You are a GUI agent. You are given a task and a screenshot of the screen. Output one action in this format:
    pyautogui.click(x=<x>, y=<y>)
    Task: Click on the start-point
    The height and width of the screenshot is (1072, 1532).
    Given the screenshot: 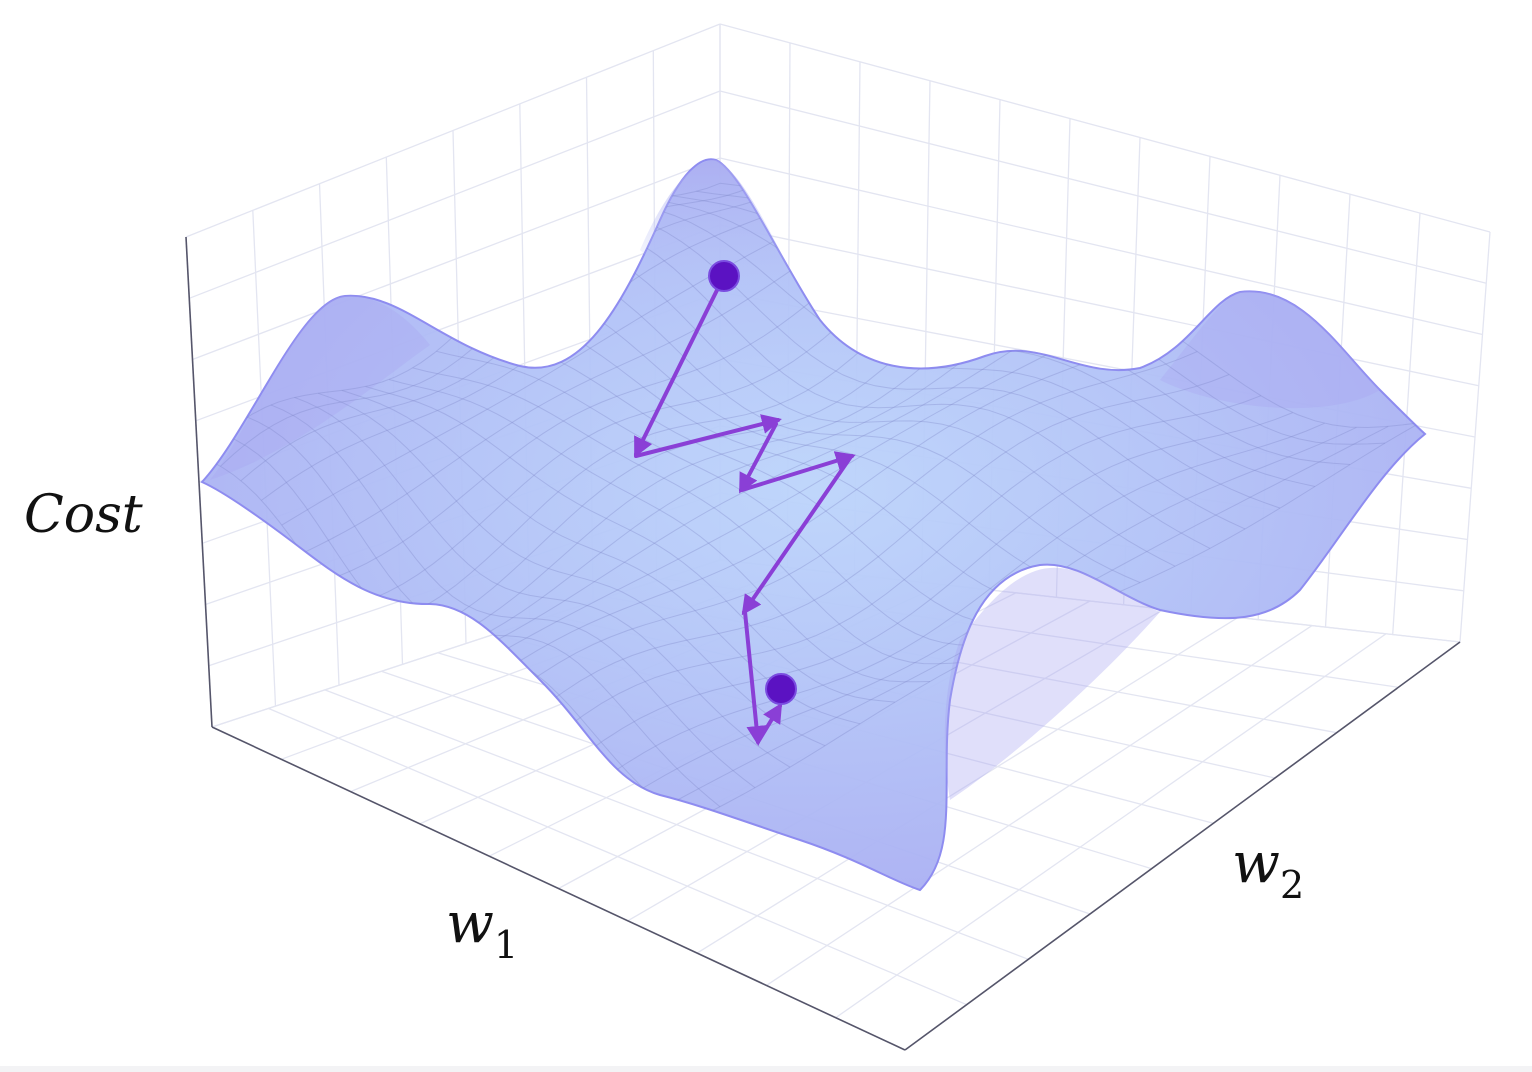 What is the action you would take?
    pyautogui.click(x=724, y=276)
    